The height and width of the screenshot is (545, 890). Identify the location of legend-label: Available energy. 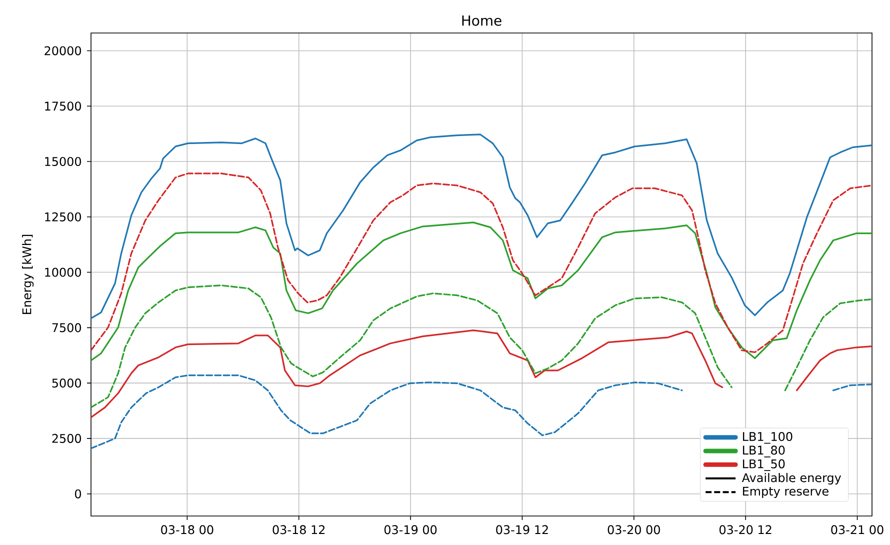
(792, 478).